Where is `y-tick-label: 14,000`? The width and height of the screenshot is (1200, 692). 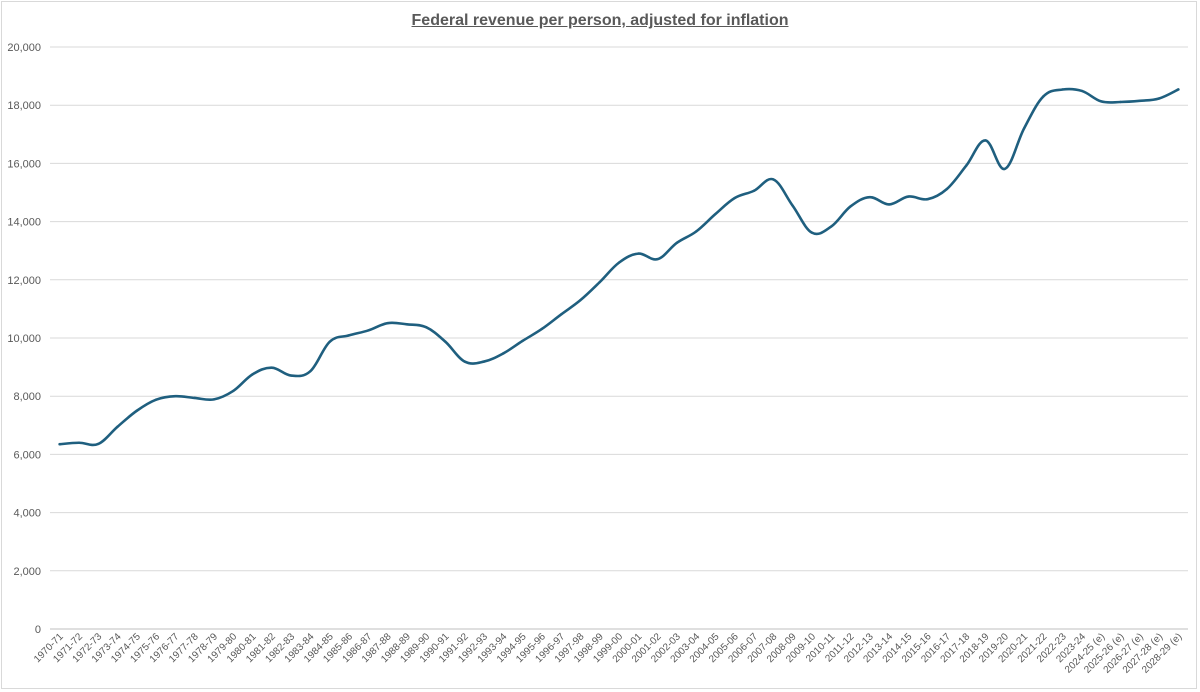 y-tick-label: 14,000 is located at coordinates (24, 223).